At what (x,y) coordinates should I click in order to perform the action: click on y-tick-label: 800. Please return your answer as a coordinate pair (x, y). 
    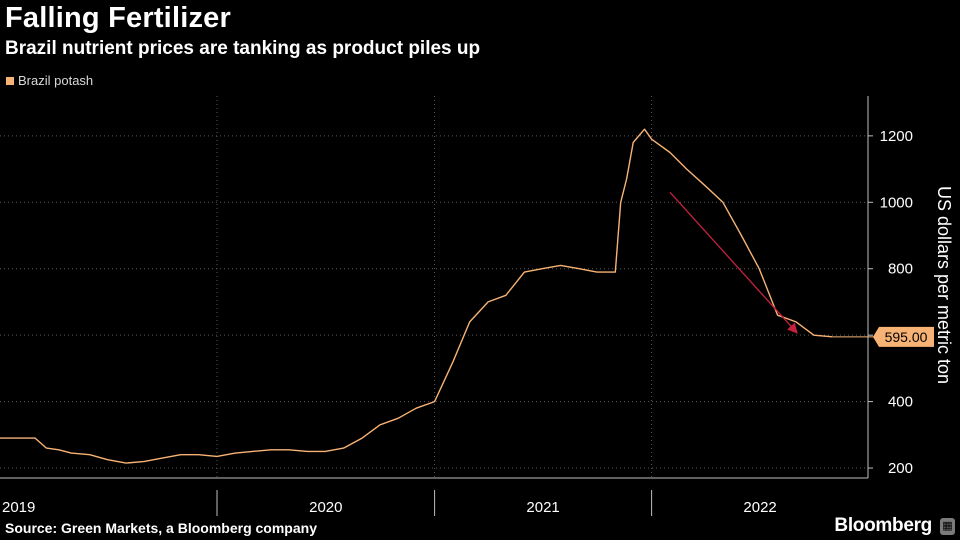
    Looking at the image, I should click on (900, 269).